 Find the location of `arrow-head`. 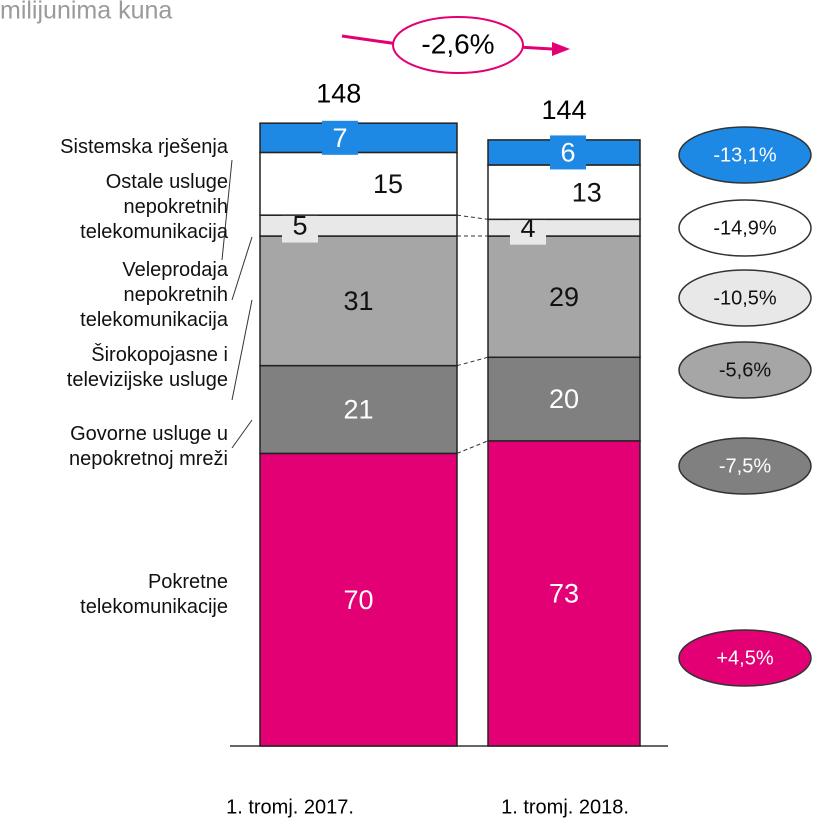

arrow-head is located at coordinates (561, 49).